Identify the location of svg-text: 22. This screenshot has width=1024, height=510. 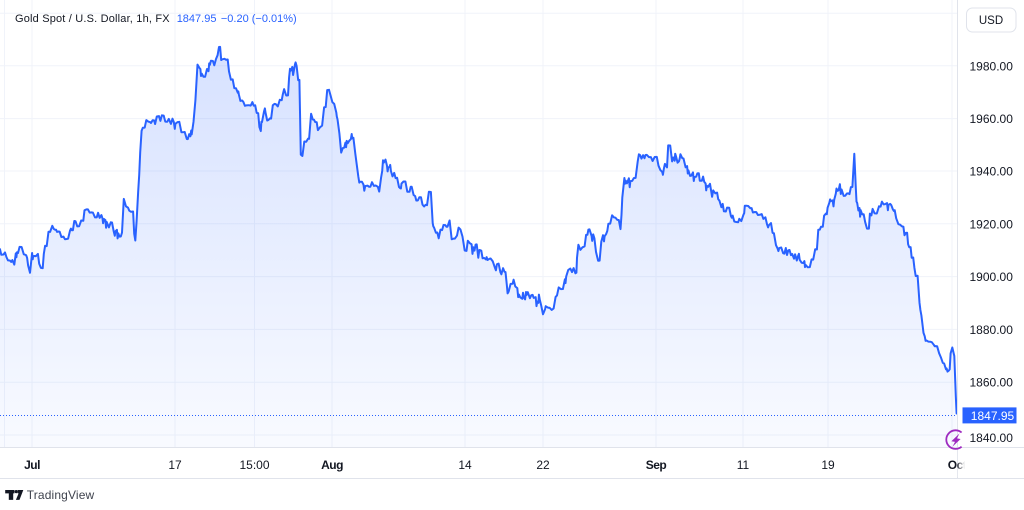
(543, 465).